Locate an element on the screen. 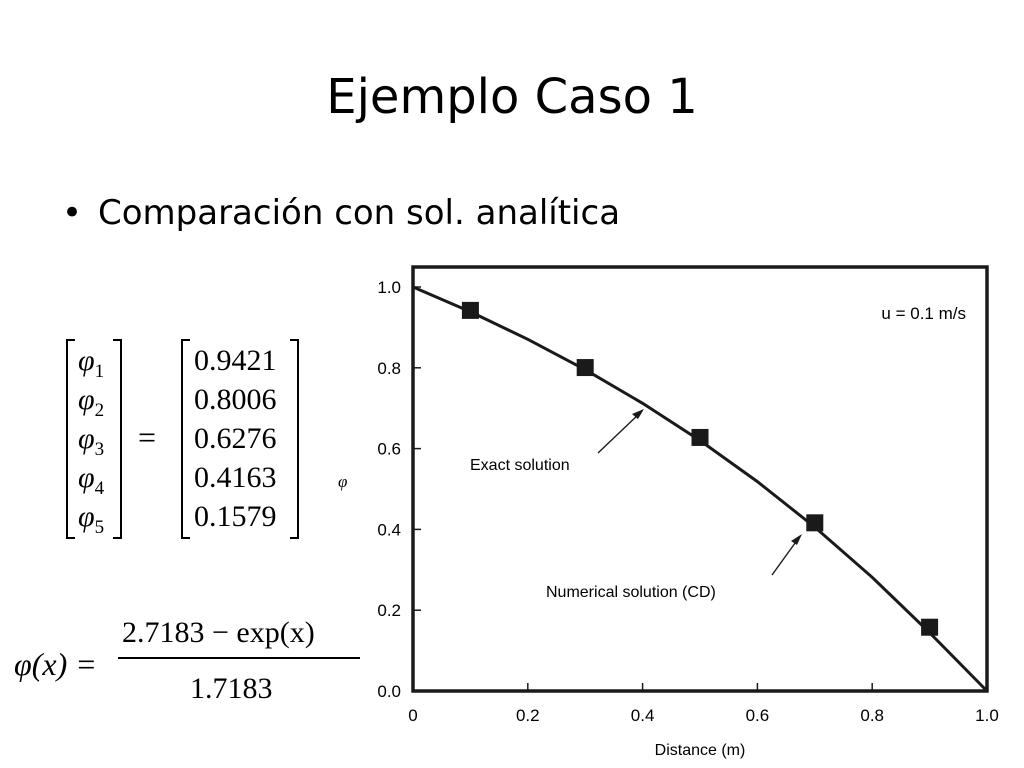 The image size is (1024, 768). formula-numerator: 2.7183 − exp(x) is located at coordinates (218, 632).